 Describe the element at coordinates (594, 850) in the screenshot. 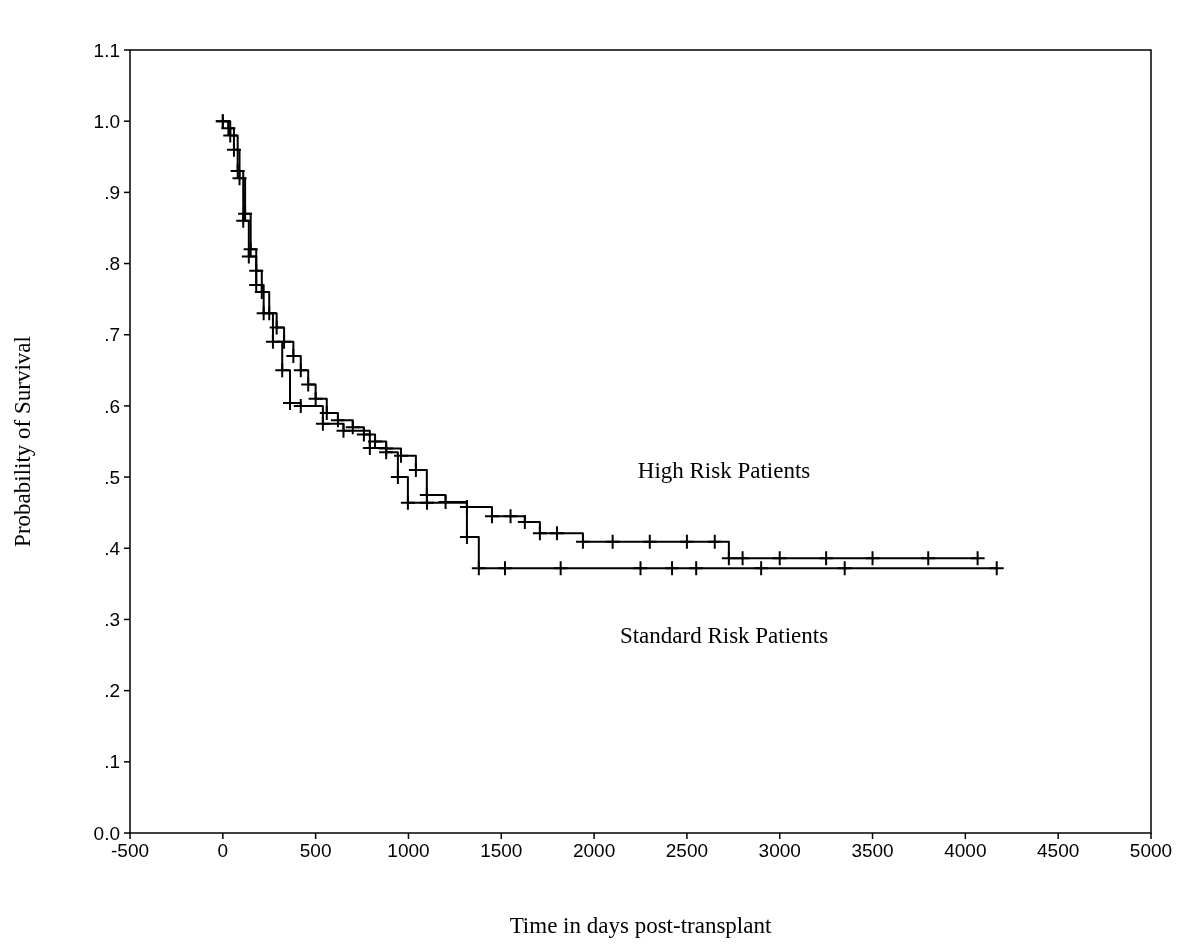

I see `x-tick-label: 2000` at that location.